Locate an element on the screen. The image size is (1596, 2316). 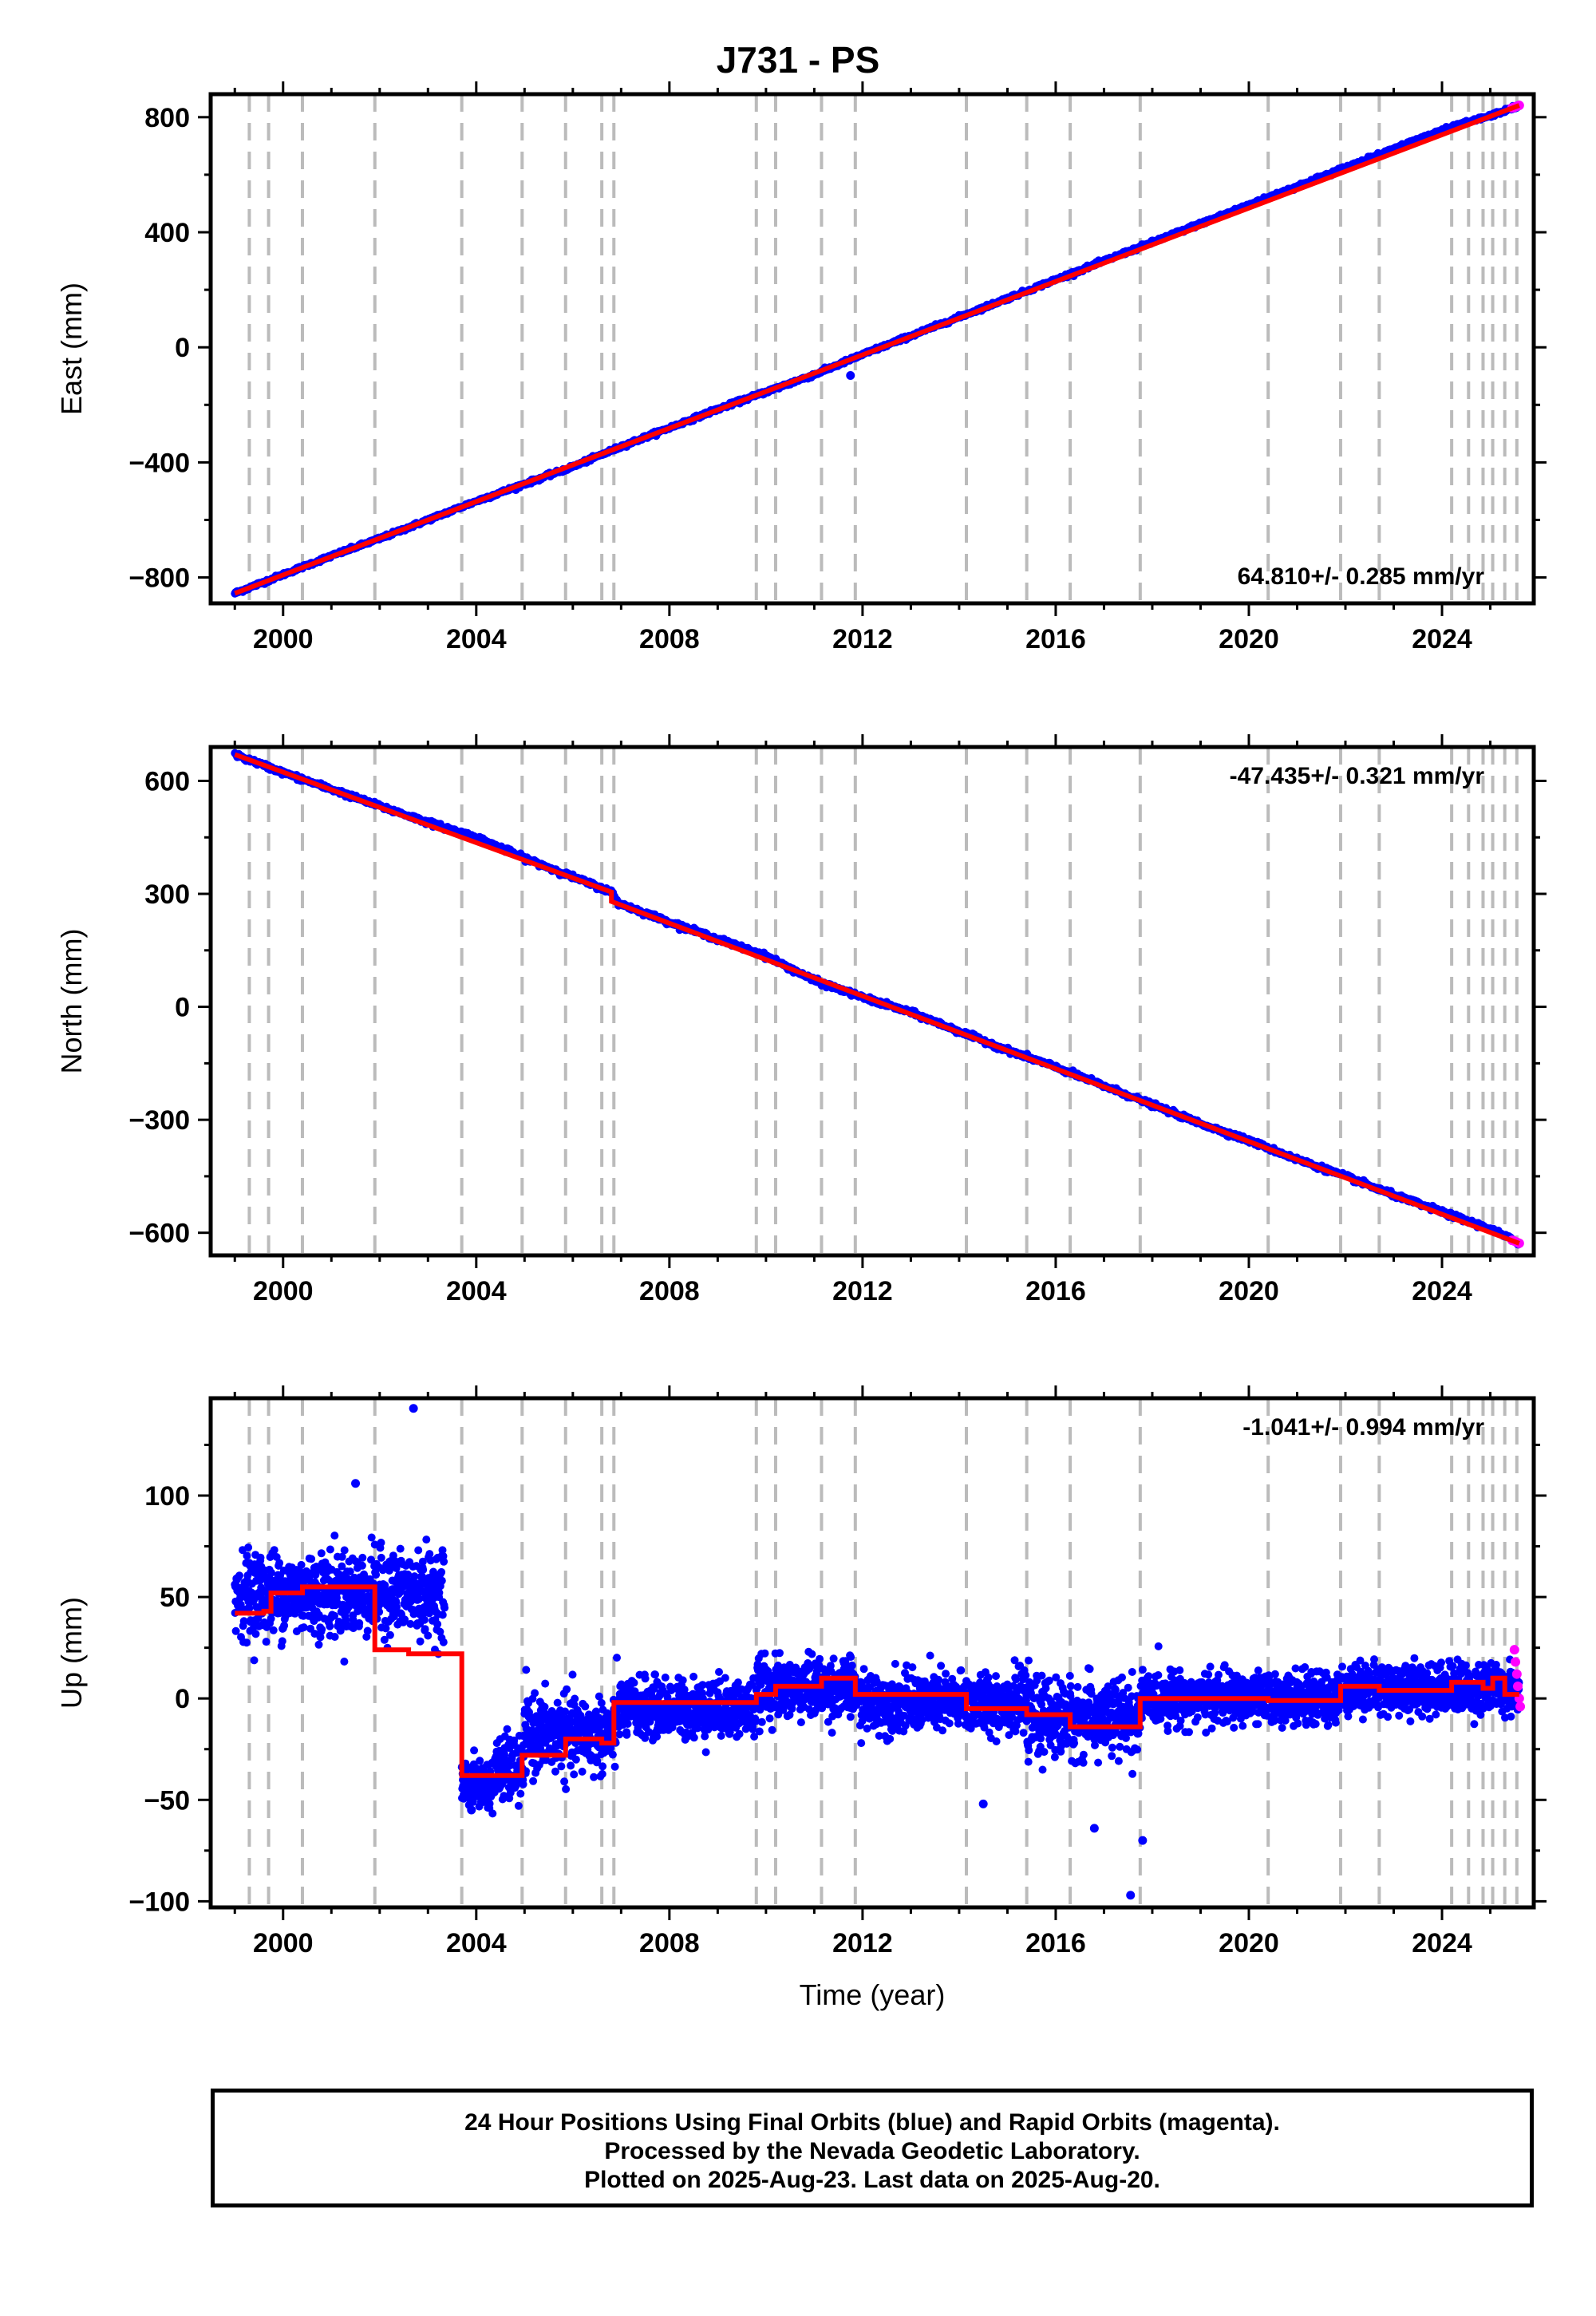
chart-title: J731 - PS is located at coordinates (798, 60).